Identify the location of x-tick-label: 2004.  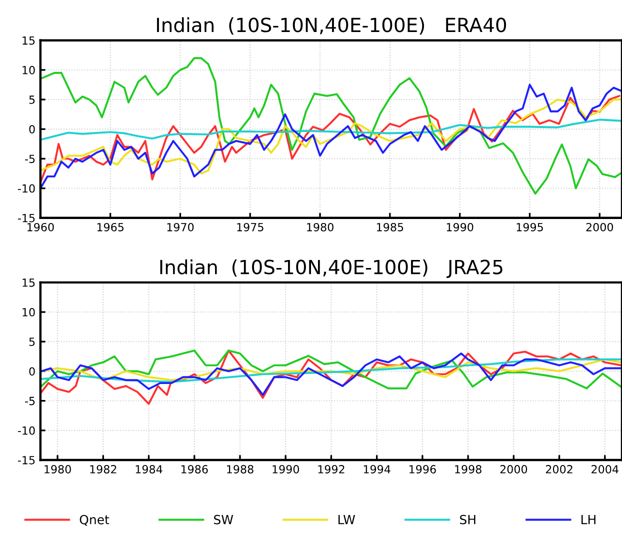
(605, 469).